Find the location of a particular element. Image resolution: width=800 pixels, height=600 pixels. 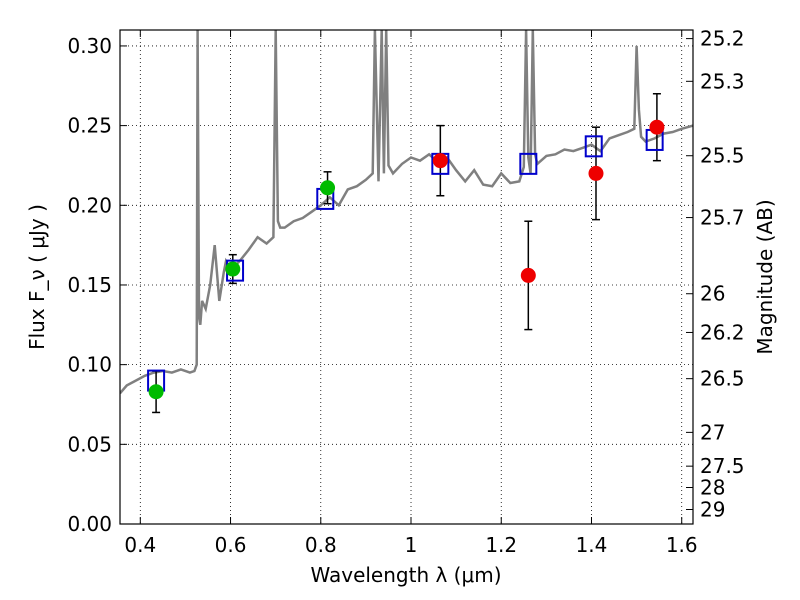

x-axis-label: Wavelength λ (μm) is located at coordinates (405, 575).